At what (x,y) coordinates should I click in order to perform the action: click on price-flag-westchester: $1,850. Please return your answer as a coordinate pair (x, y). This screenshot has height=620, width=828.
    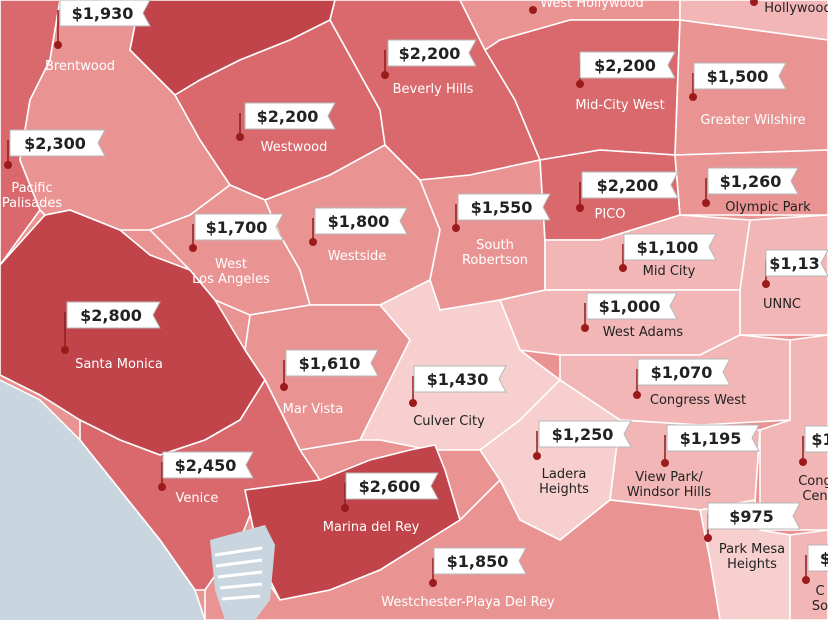
    Looking at the image, I should click on (479, 565).